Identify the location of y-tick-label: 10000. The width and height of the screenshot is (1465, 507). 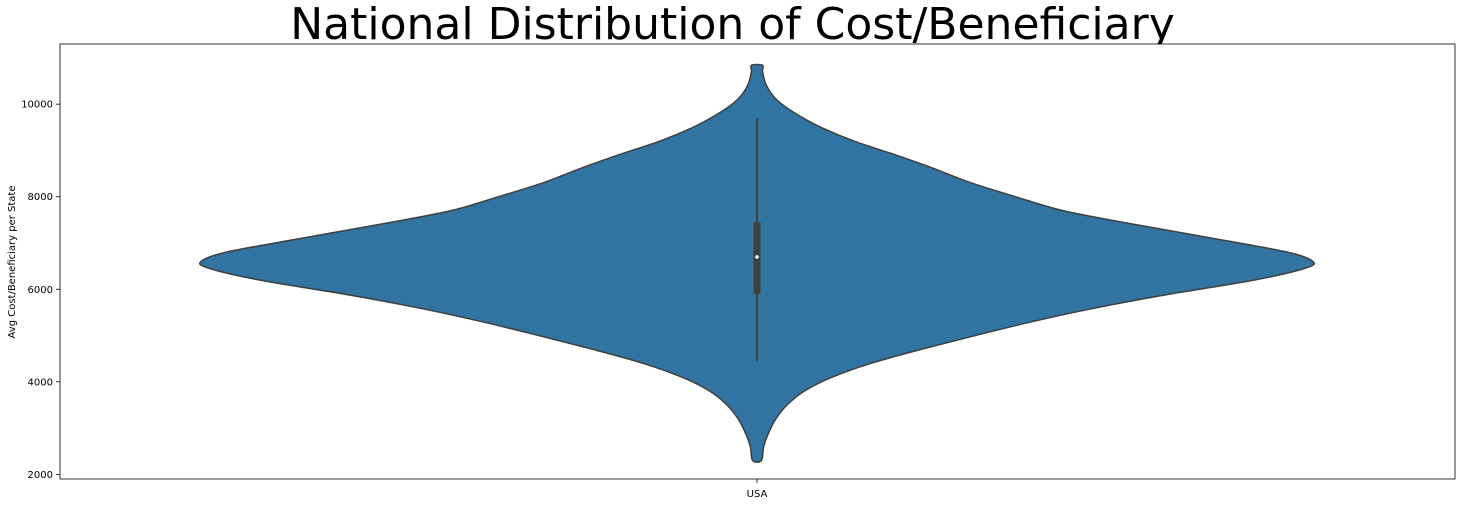
(37, 105).